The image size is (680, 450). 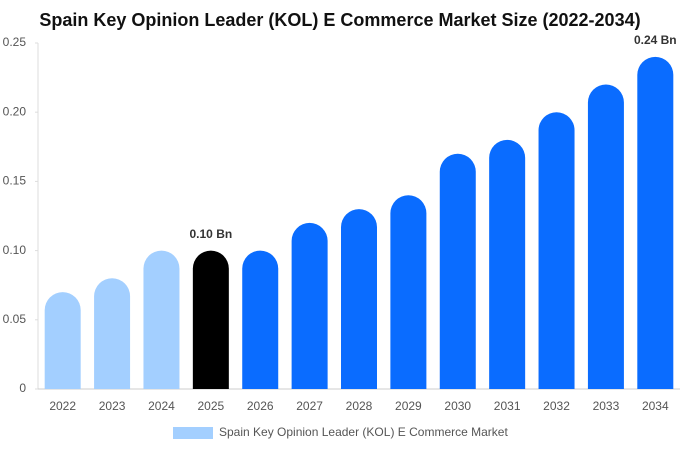 What do you see at coordinates (211, 234) in the screenshot?
I see `value-label: 0.10 Bn` at bounding box center [211, 234].